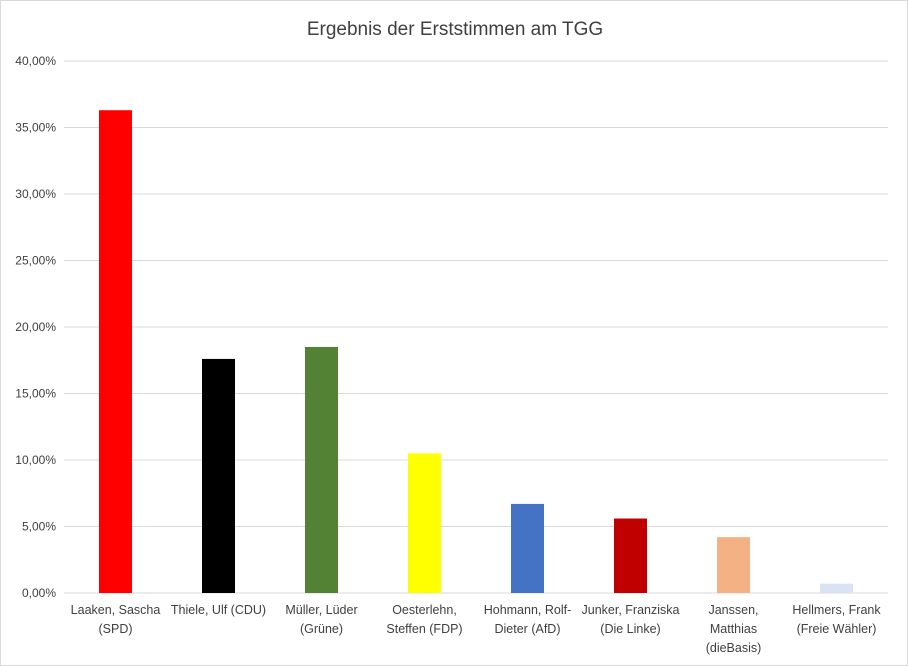 The width and height of the screenshot is (908, 666). Describe the element at coordinates (528, 619) in the screenshot. I see `x-category-label: Hohmann, Rolf-Dieter (AfD)` at that location.